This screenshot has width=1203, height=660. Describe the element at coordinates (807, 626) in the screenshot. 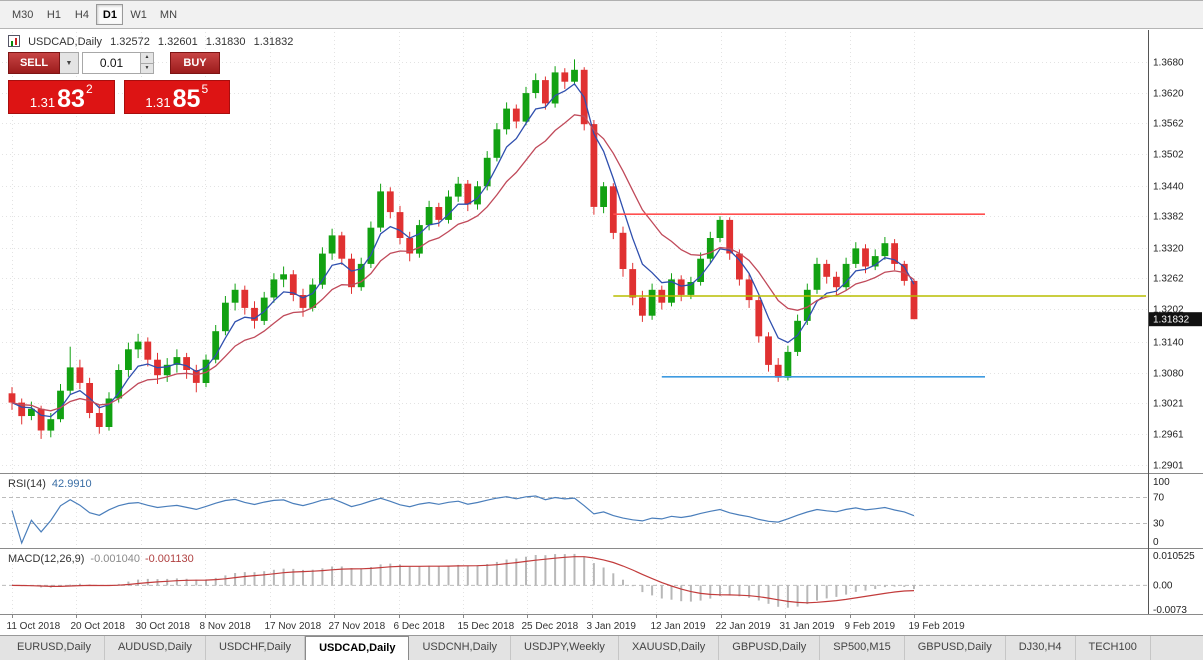

I see `svg-text: 31 Jan 2019` at that location.